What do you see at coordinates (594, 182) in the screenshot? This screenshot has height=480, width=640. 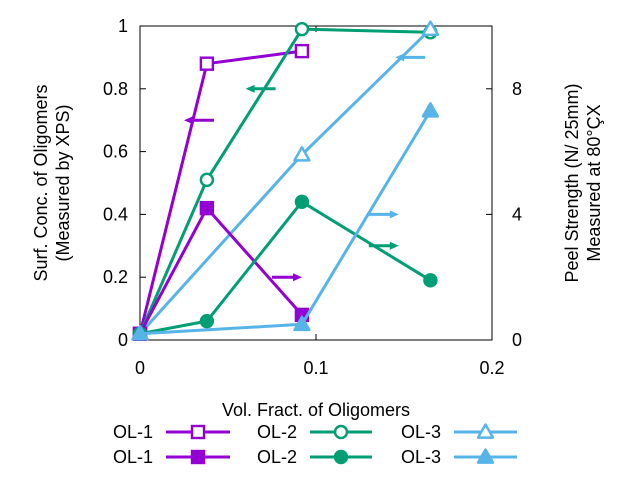 I see `y2-axis-label-line-2: Measured at 80°ÇX` at bounding box center [594, 182].